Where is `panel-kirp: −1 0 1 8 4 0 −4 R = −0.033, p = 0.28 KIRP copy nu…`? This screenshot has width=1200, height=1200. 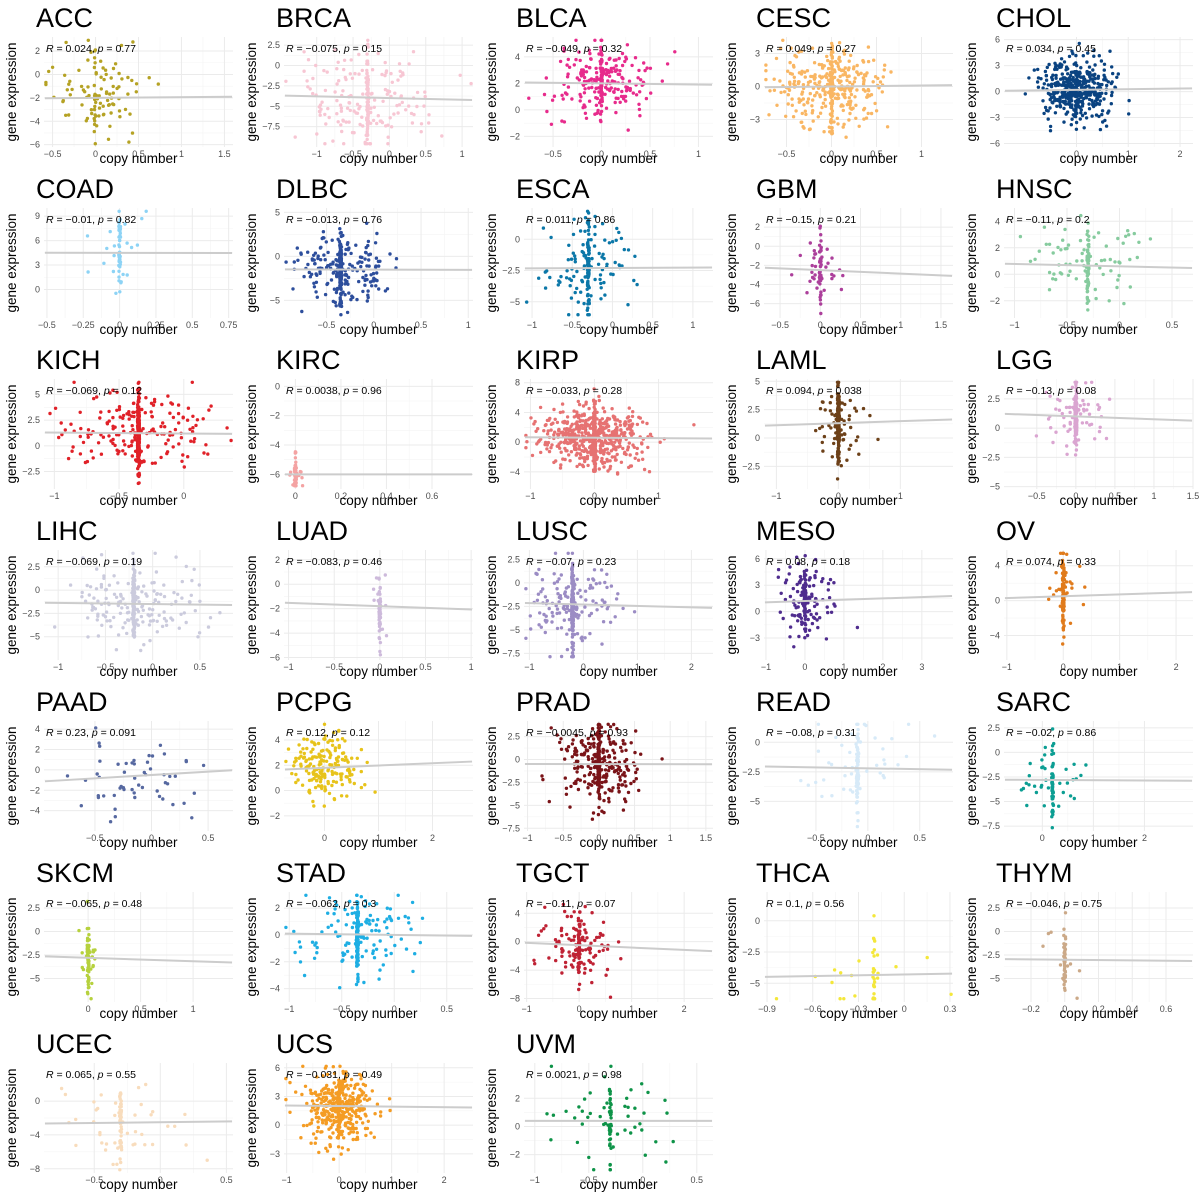
panel-kirp: −1 0 1 8 4 0 −4 R = −0.033, p = 0.28 KIRP copy nu… is located at coordinates (600, 427).